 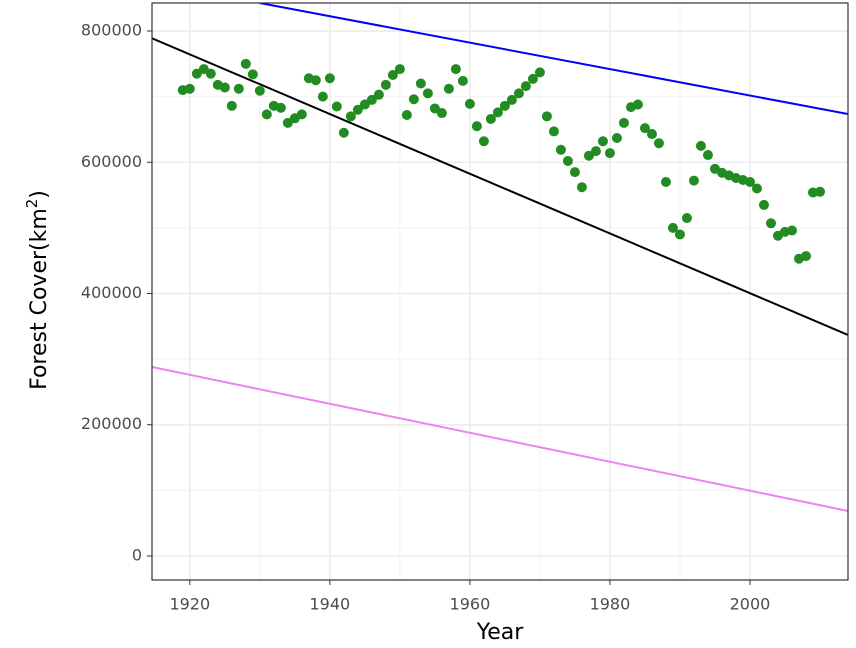 I want to click on y-tick-label: 600000, so click(x=111, y=161).